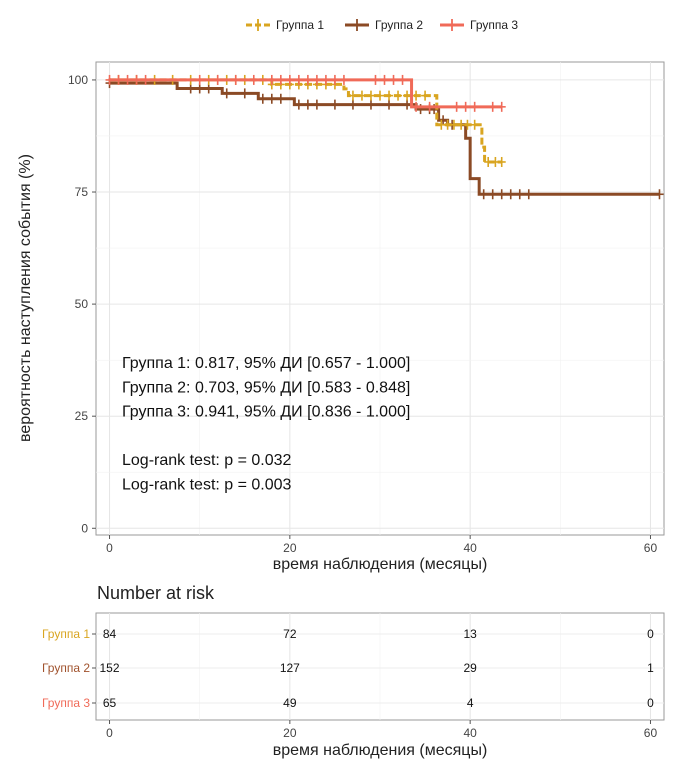 The height and width of the screenshot is (779, 700). What do you see at coordinates (380, 564) in the screenshot?
I see `x-axis-label: время наблюдения (месяцы)` at bounding box center [380, 564].